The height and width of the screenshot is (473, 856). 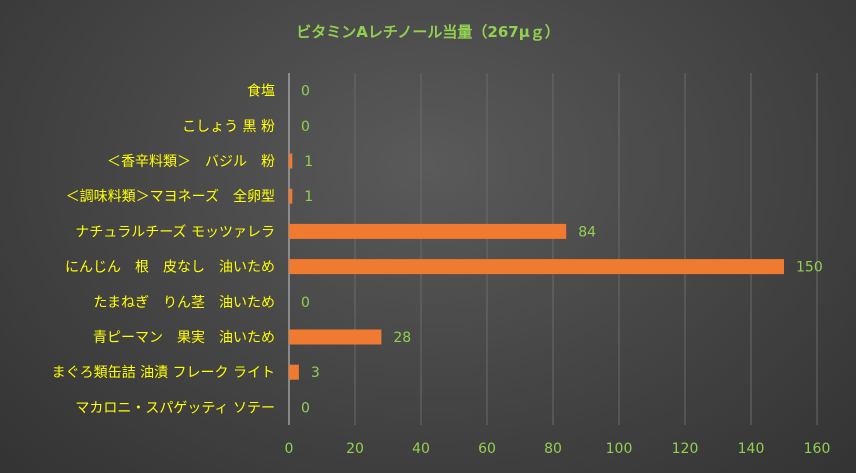 I want to click on x-tick-label: 160, so click(x=817, y=449).